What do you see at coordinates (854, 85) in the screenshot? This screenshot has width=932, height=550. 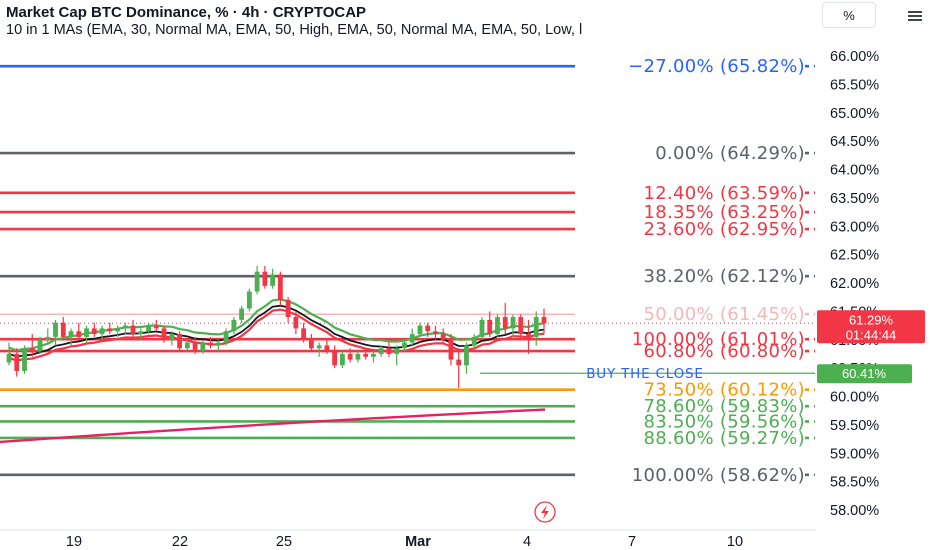 I see `y-tick-label: 65.50%` at bounding box center [854, 85].